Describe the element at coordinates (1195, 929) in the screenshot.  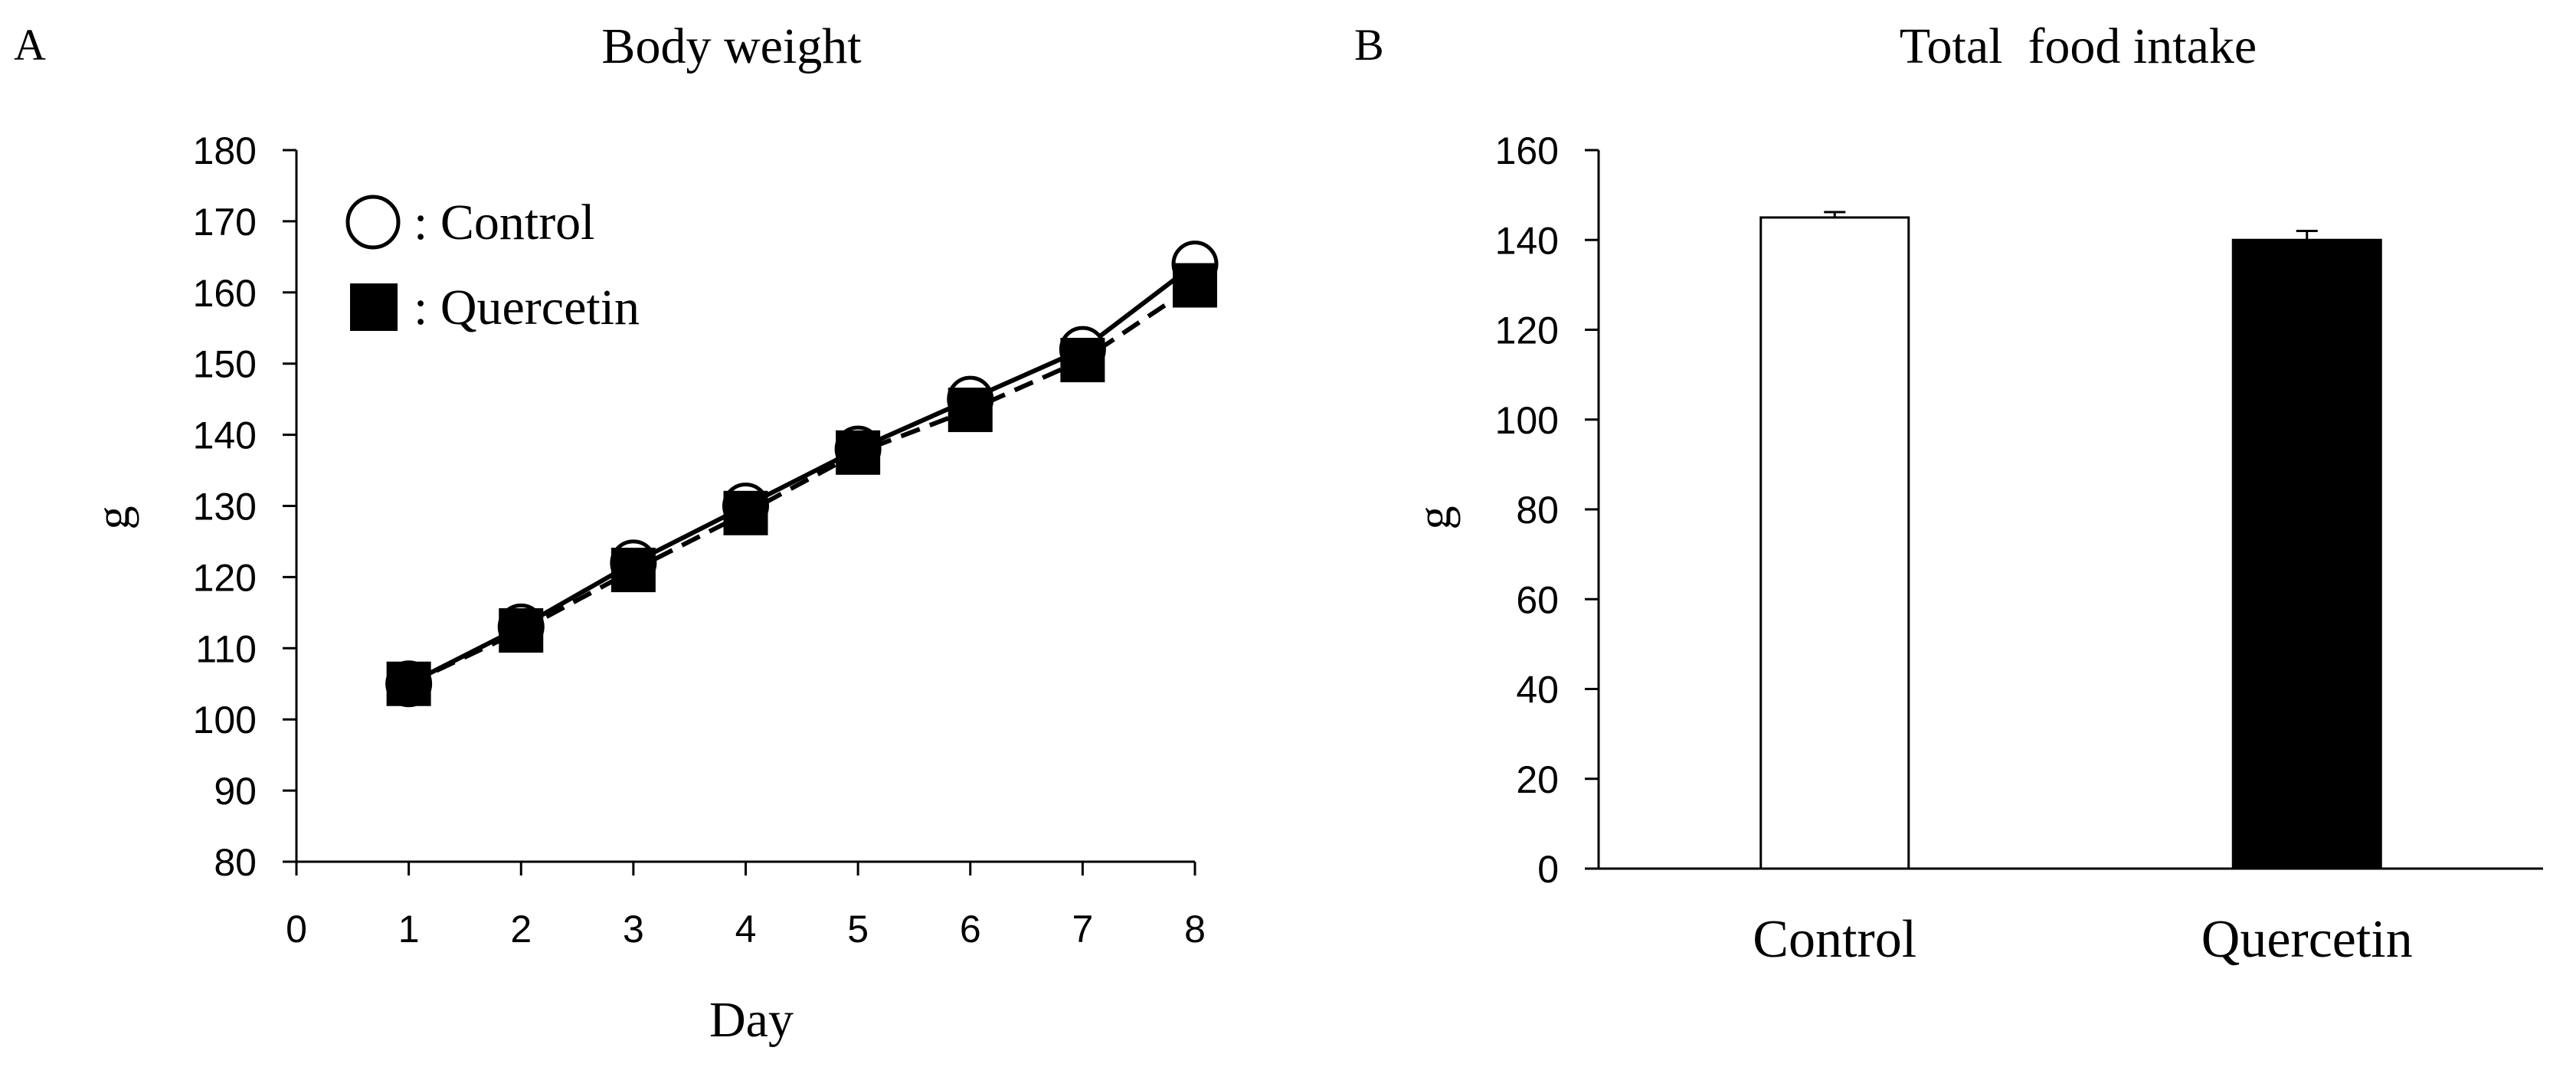
I see `panel-a-x-tick-label: 8` at that location.